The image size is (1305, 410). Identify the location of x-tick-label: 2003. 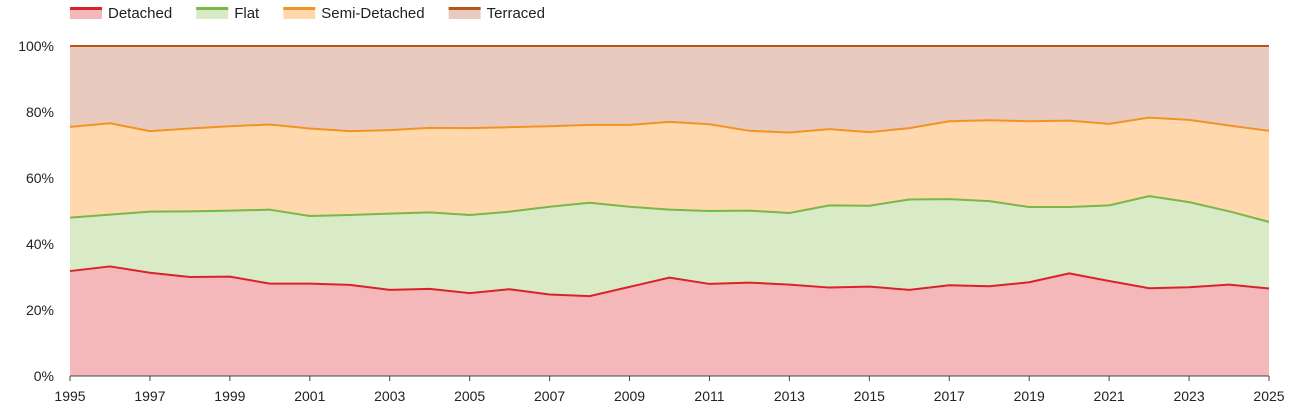
(389, 396).